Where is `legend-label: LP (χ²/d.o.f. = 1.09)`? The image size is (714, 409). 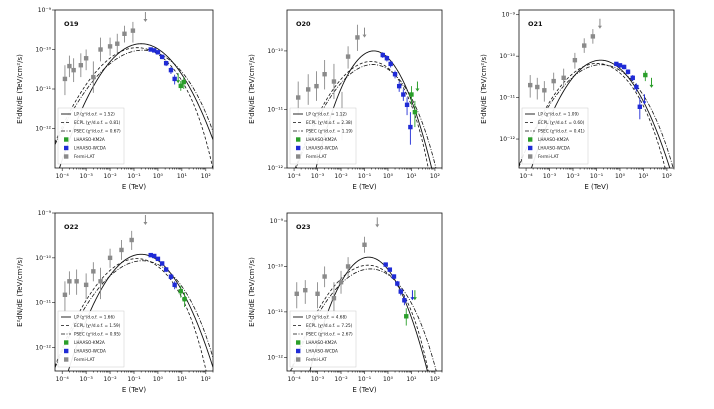
legend-label: LP (χ²/d.o.f. = 1.09) is located at coordinates (558, 114).